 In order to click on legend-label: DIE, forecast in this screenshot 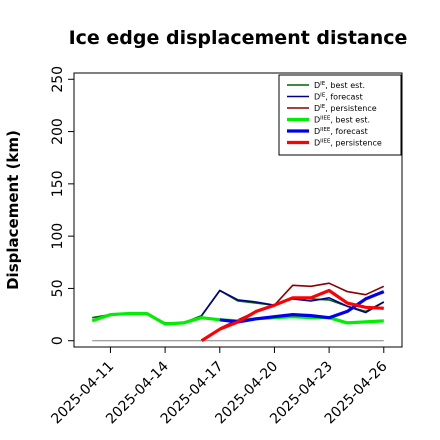, I will do `click(338, 97)`.